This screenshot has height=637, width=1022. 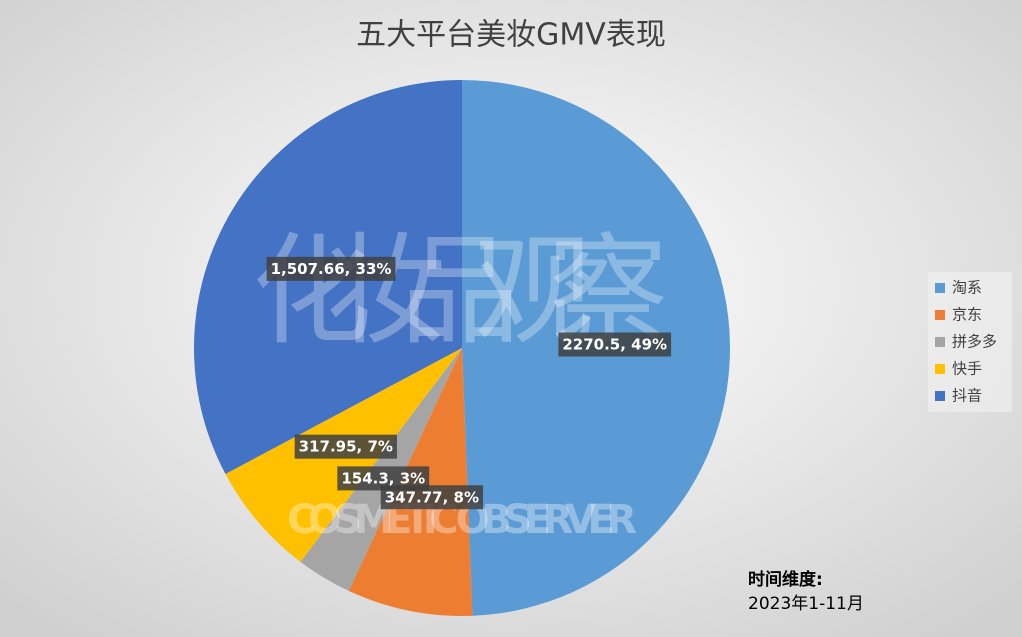 I want to click on data-label: 347.77, 8%, so click(x=432, y=497).